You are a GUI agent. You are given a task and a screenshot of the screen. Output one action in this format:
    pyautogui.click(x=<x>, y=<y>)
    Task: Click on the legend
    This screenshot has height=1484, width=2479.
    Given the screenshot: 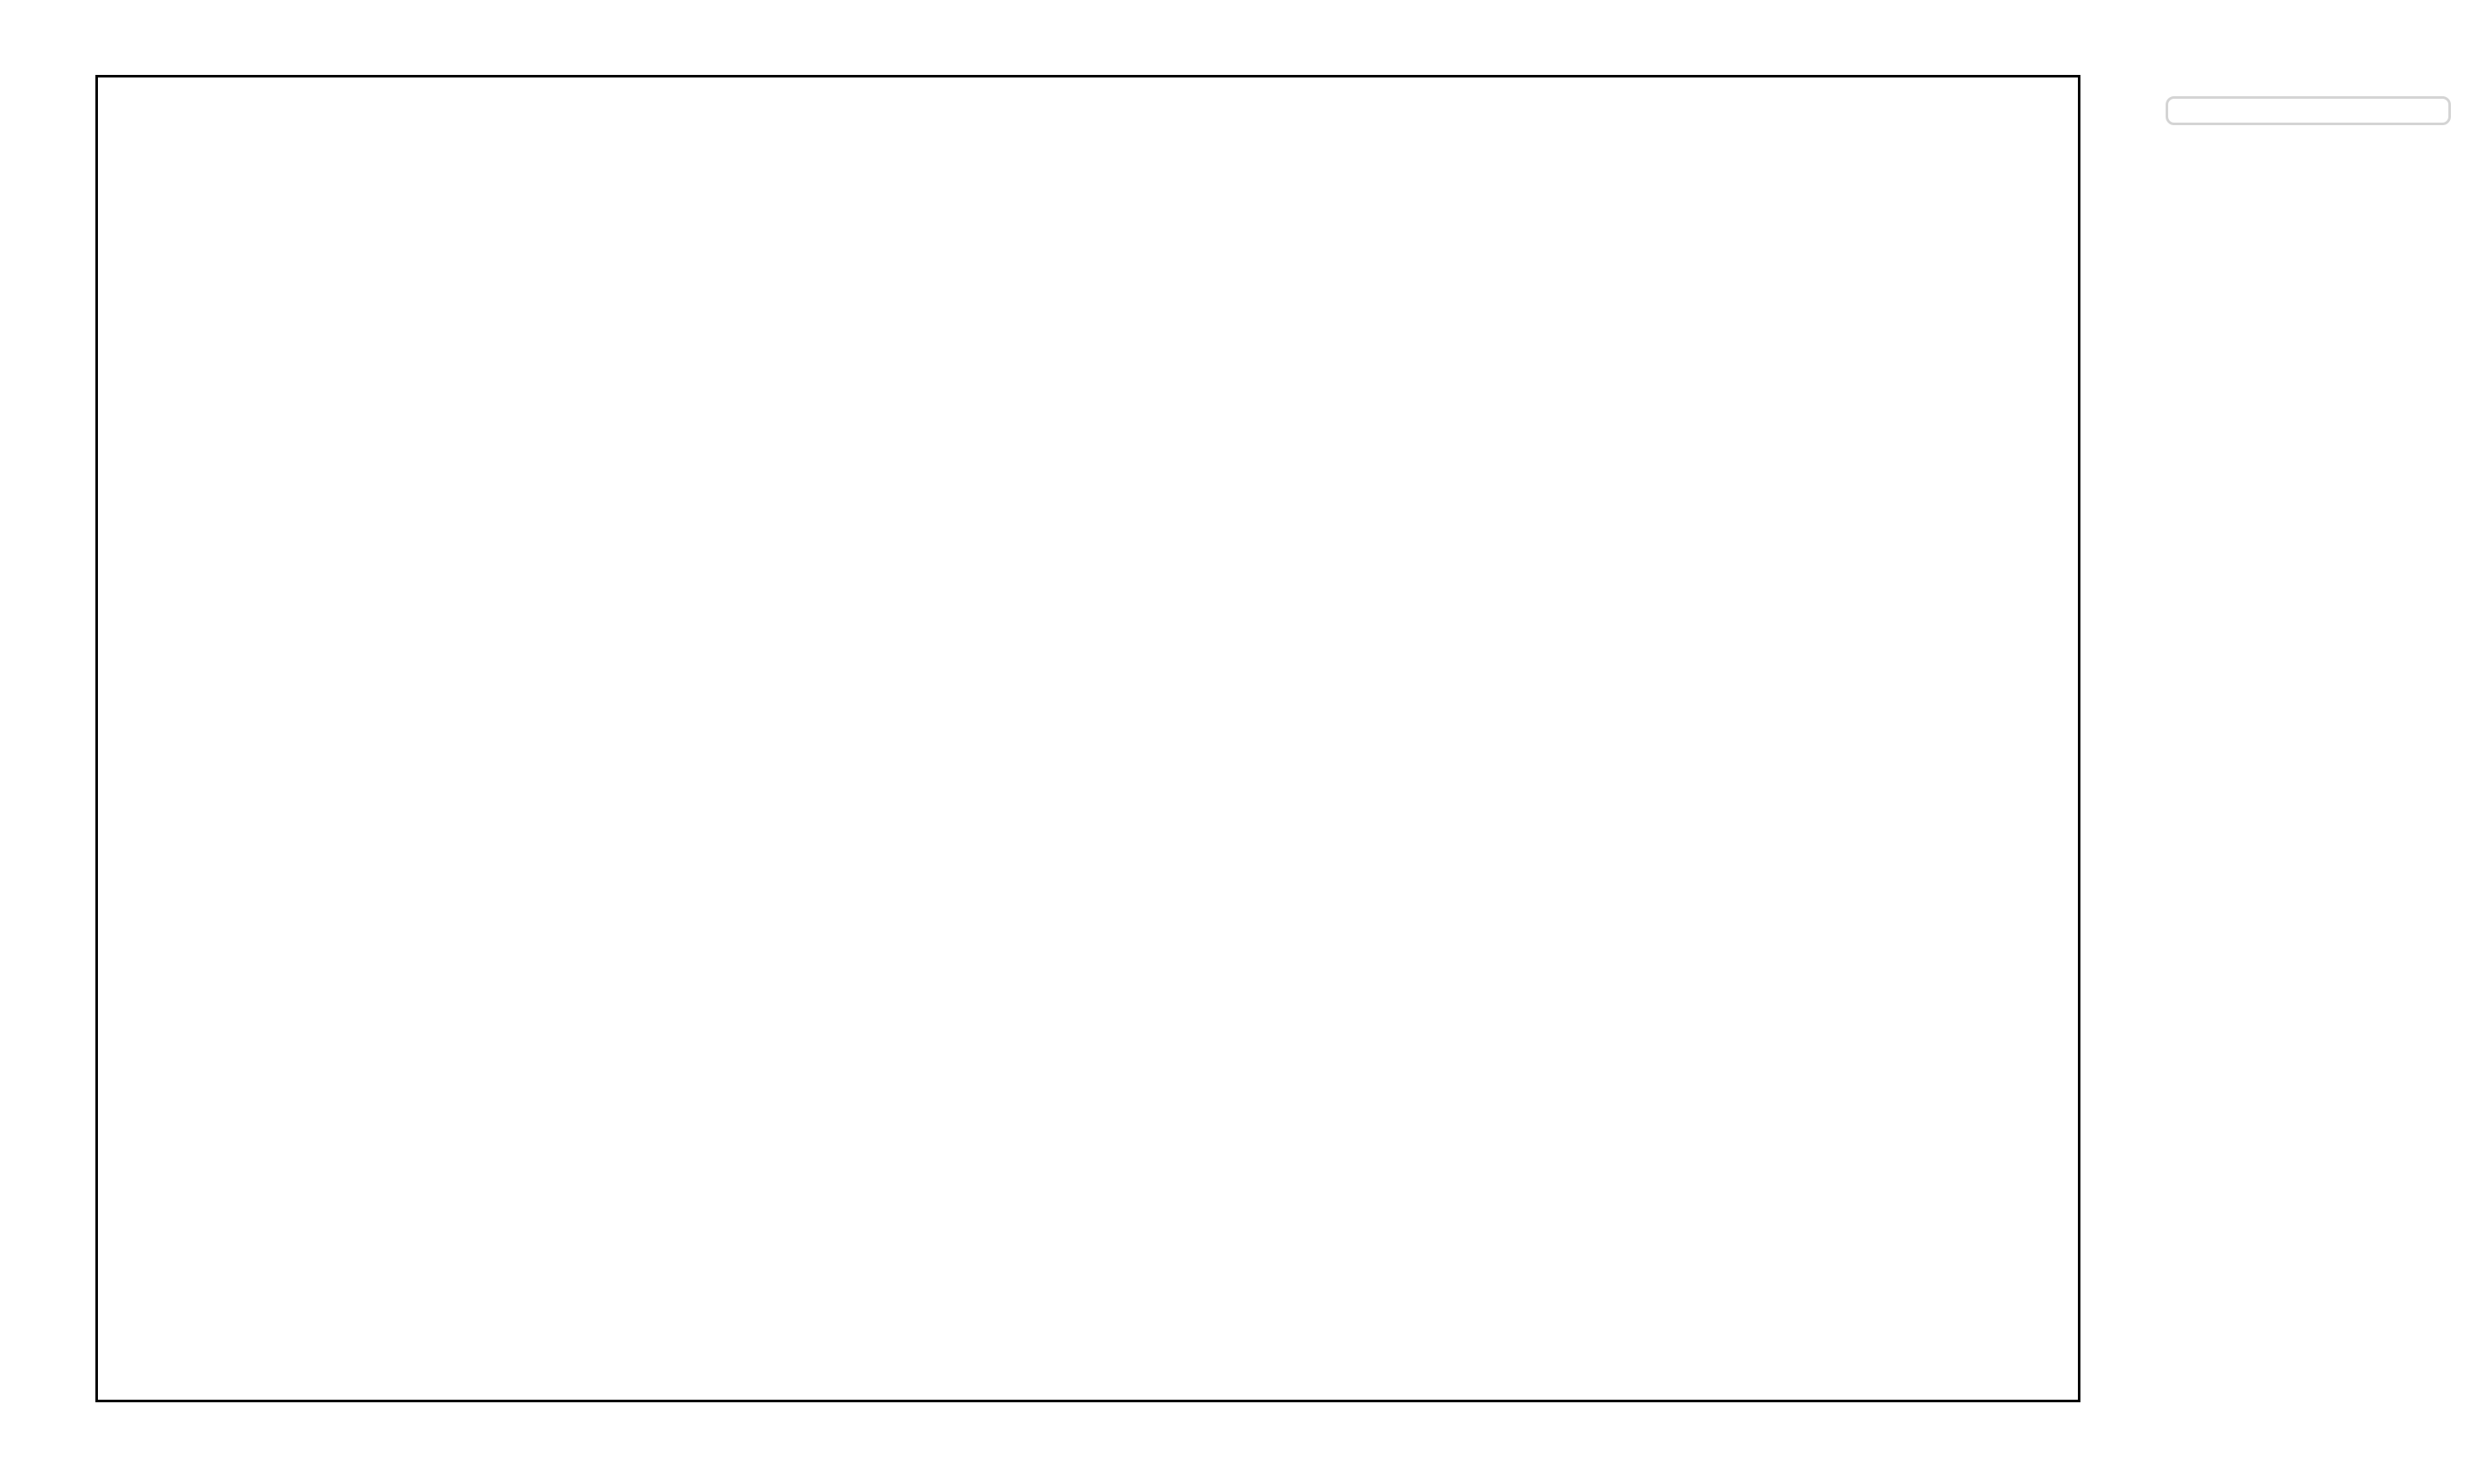 What is the action you would take?
    pyautogui.click(x=2308, y=110)
    